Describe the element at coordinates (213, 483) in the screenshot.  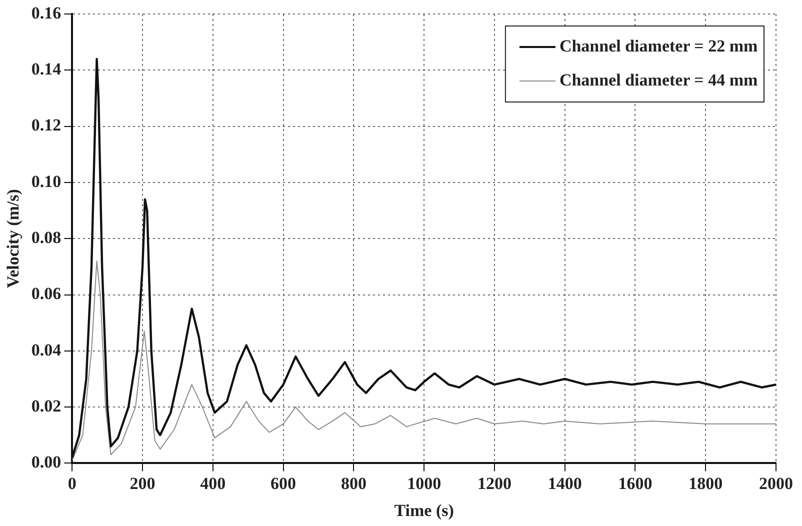
I see `x-tick-label: 400` at that location.